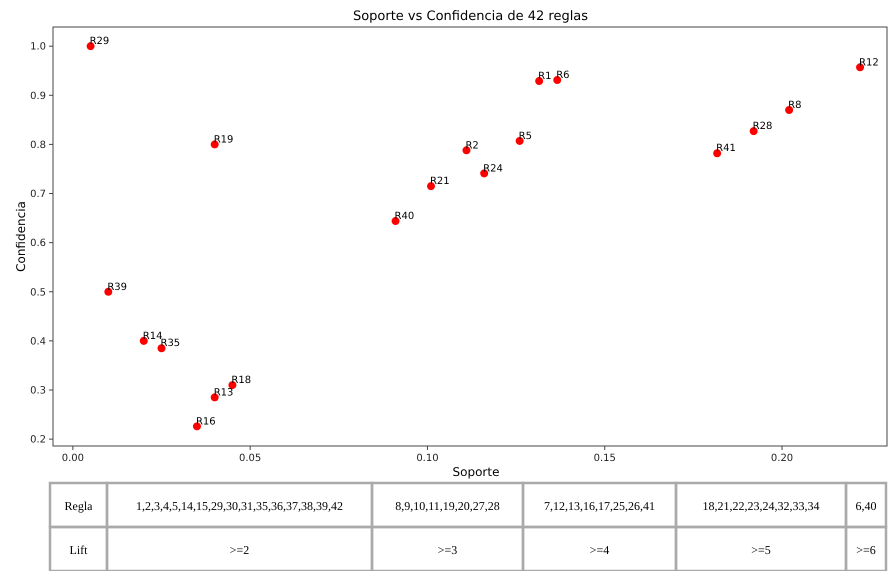 The height and width of the screenshot is (571, 888). Describe the element at coordinates (117, 287) in the screenshot. I see `annotation: R39` at that location.